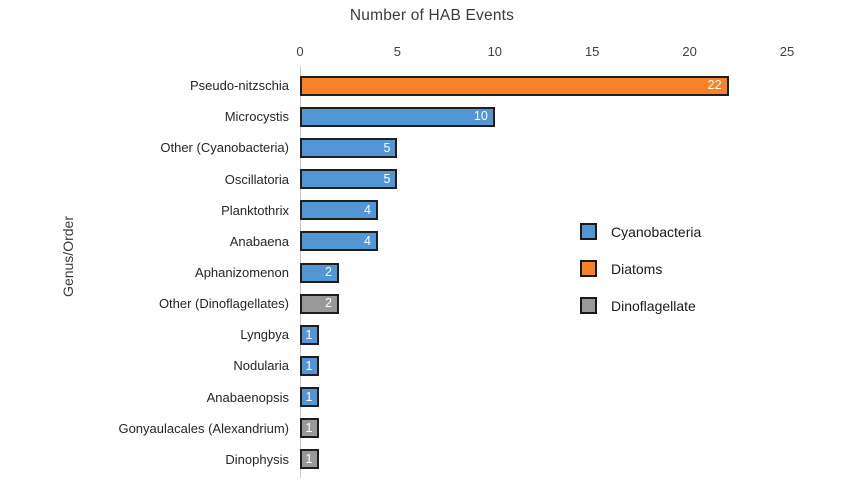 This screenshot has width=864, height=486. I want to click on bar-row: Other (Dinoflagellates) 2, so click(393, 303).